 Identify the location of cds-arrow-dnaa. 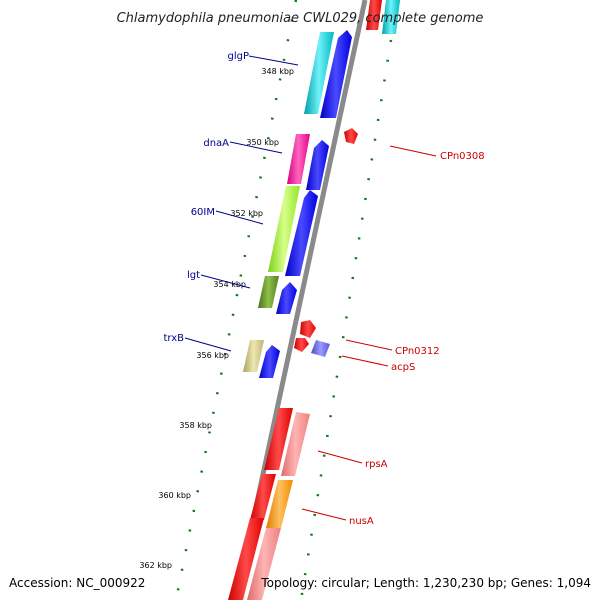
(317, 165).